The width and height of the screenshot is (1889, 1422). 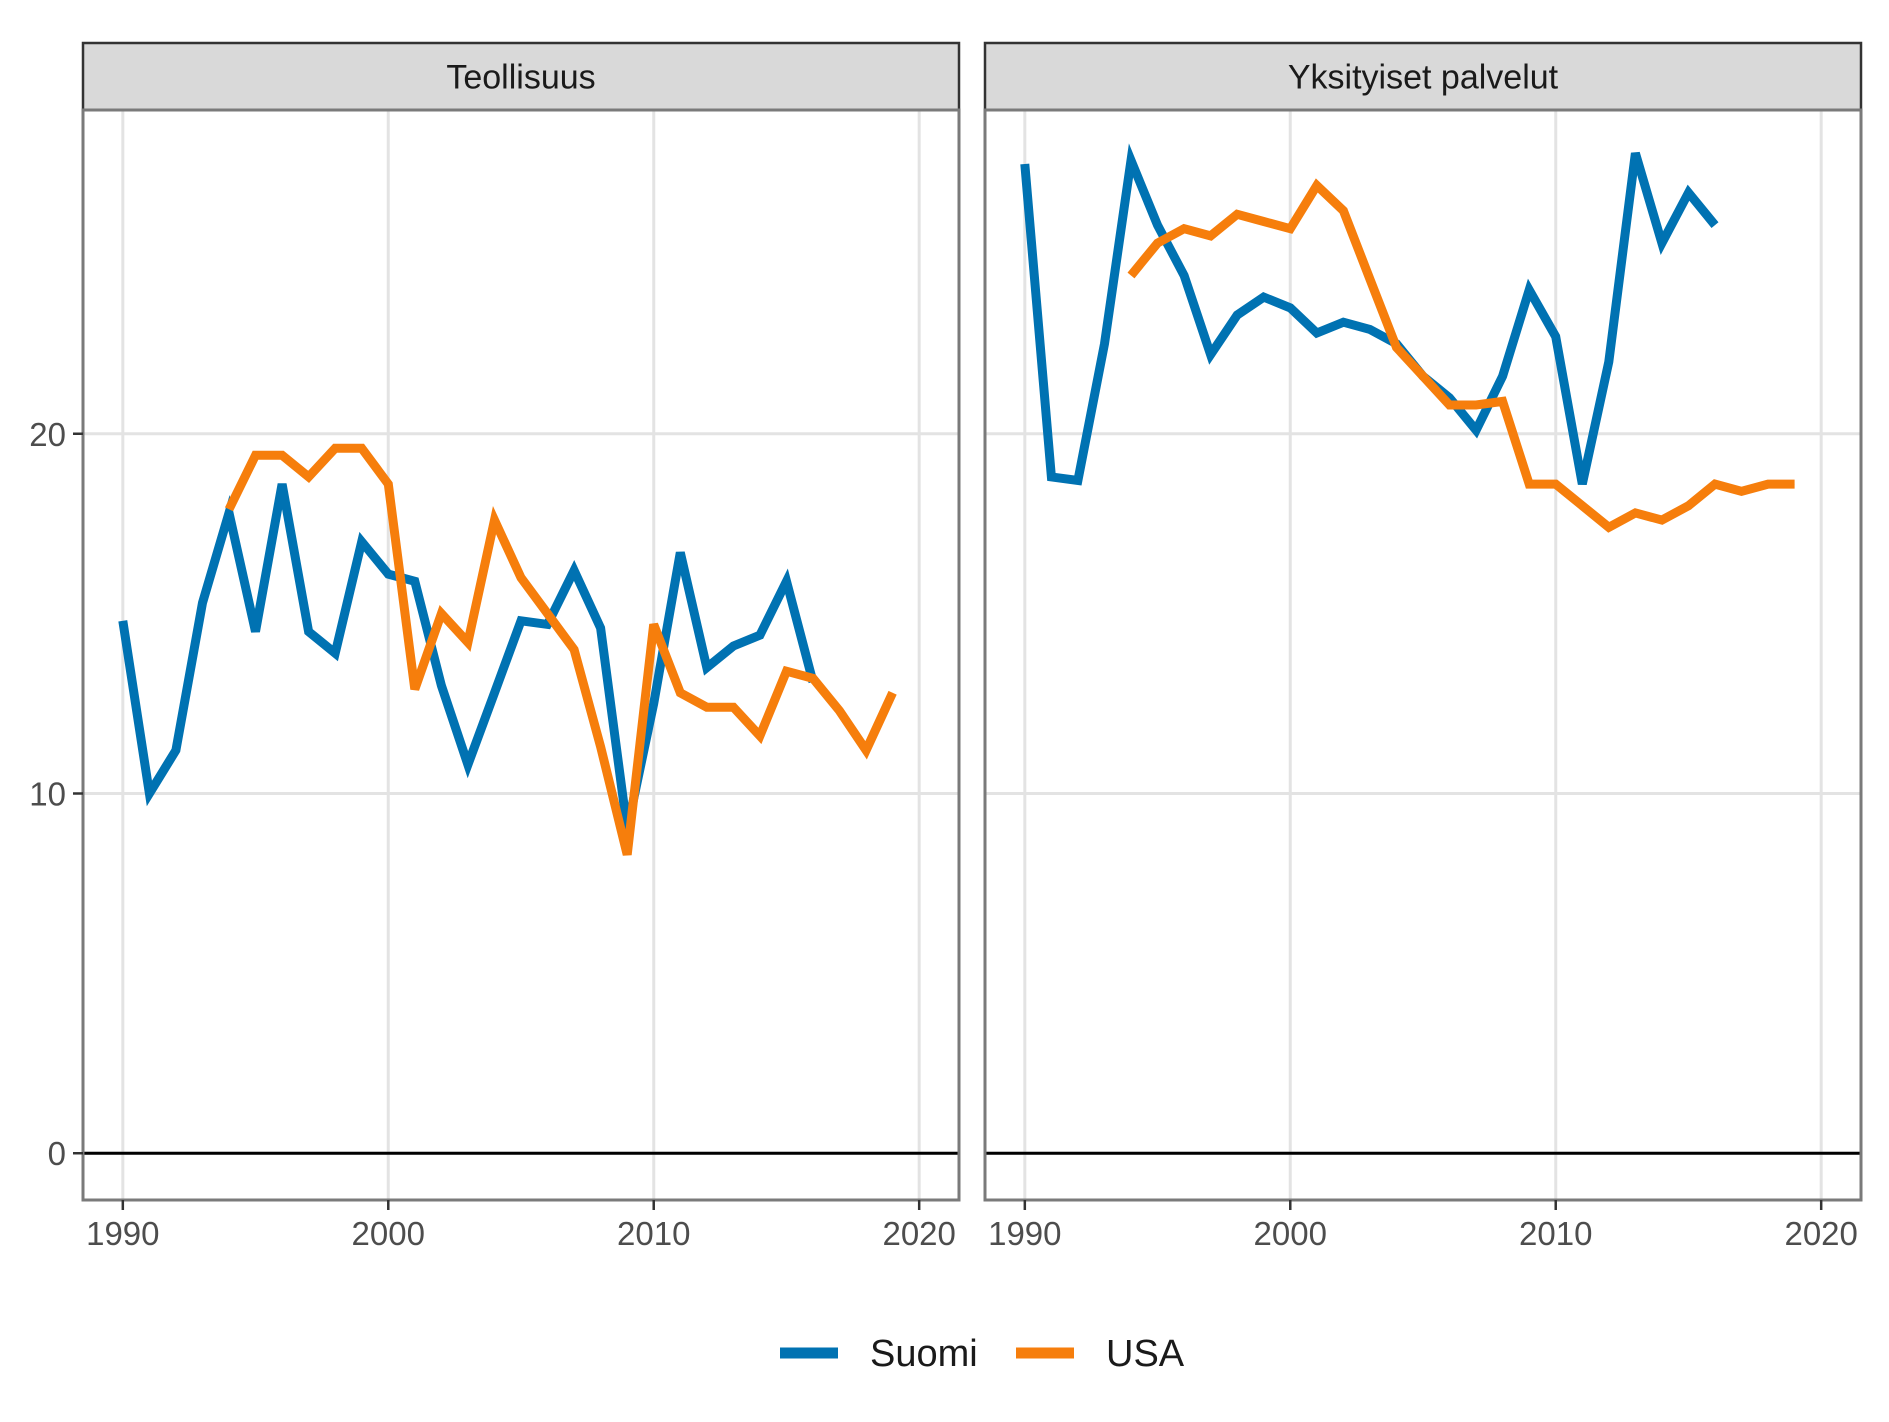 I want to click on legend-label-usa: USA, so click(x=1145, y=1354).